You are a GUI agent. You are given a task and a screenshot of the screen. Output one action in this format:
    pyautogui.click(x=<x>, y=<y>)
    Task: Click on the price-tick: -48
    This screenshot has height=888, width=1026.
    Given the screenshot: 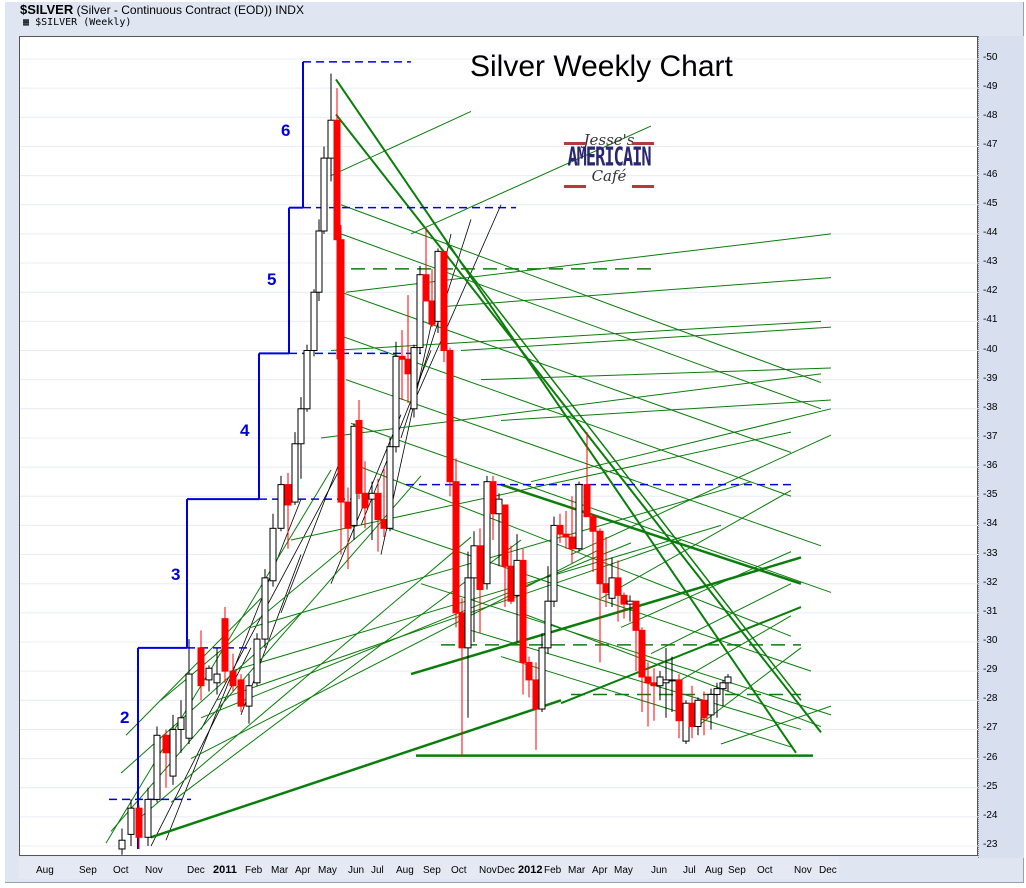 What is the action you would take?
    pyautogui.click(x=990, y=116)
    